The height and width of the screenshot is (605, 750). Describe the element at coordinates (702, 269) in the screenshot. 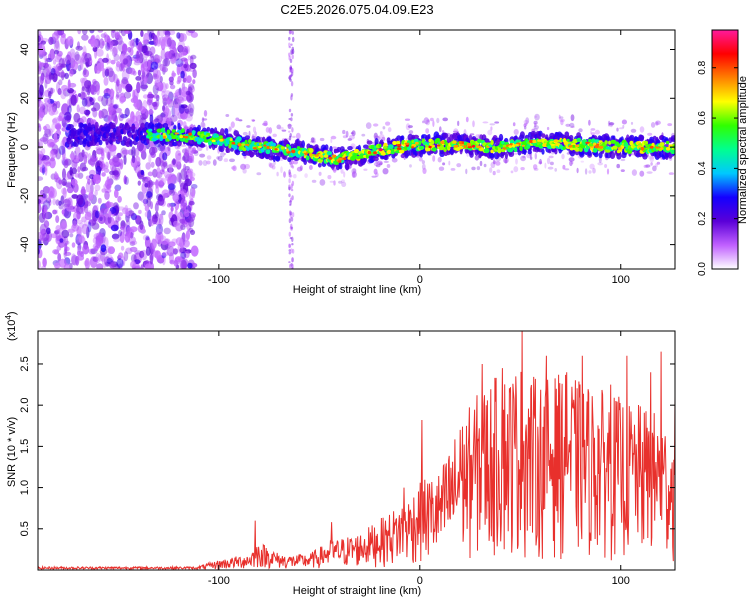

I see `colorbar-tick-label: 0.0` at that location.